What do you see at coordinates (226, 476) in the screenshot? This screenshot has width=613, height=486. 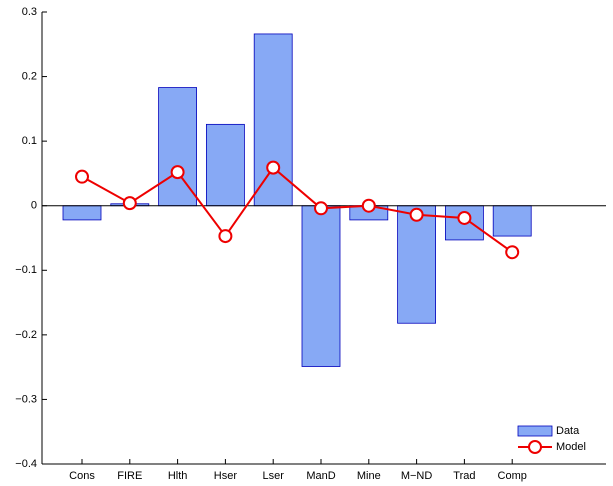 I see `x-tick-label: Hser` at bounding box center [226, 476].